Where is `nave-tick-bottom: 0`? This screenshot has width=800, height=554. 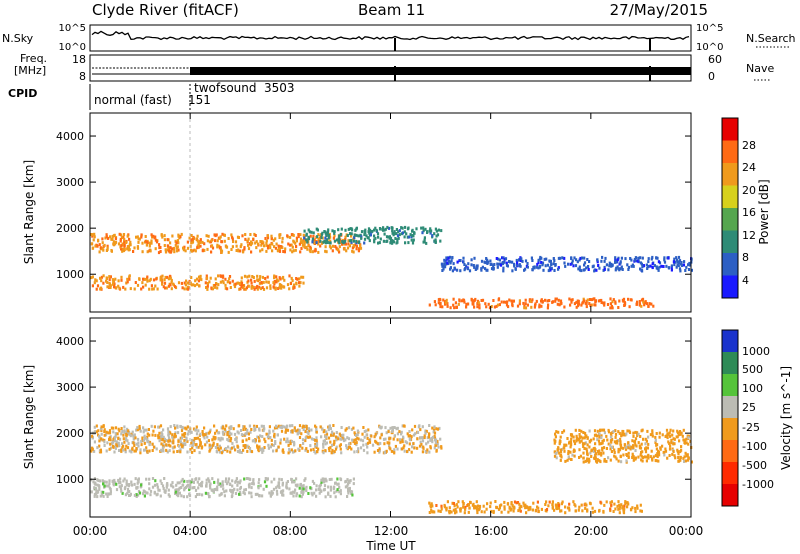
nave-tick-bottom: 0 is located at coordinates (711, 76).